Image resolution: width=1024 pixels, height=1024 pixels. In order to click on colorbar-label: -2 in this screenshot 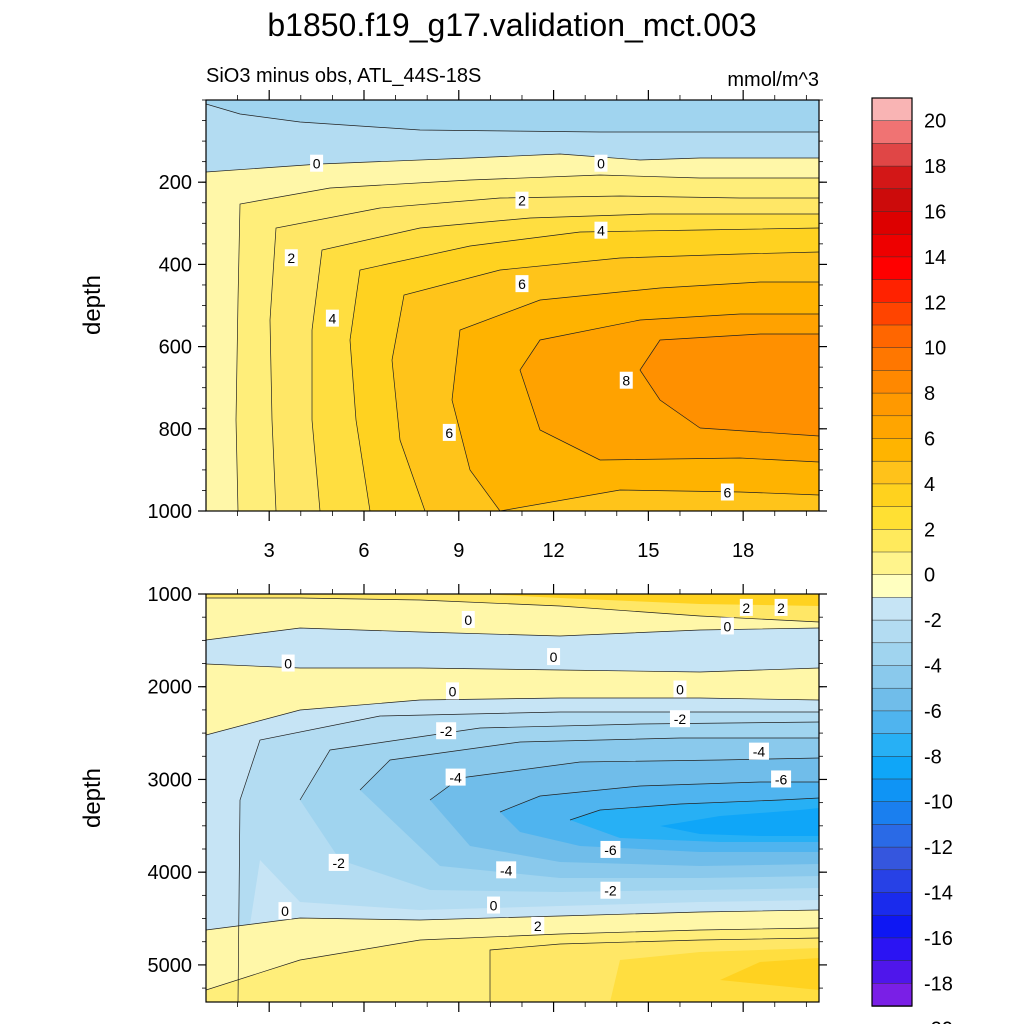, I will do `click(933, 621)`.